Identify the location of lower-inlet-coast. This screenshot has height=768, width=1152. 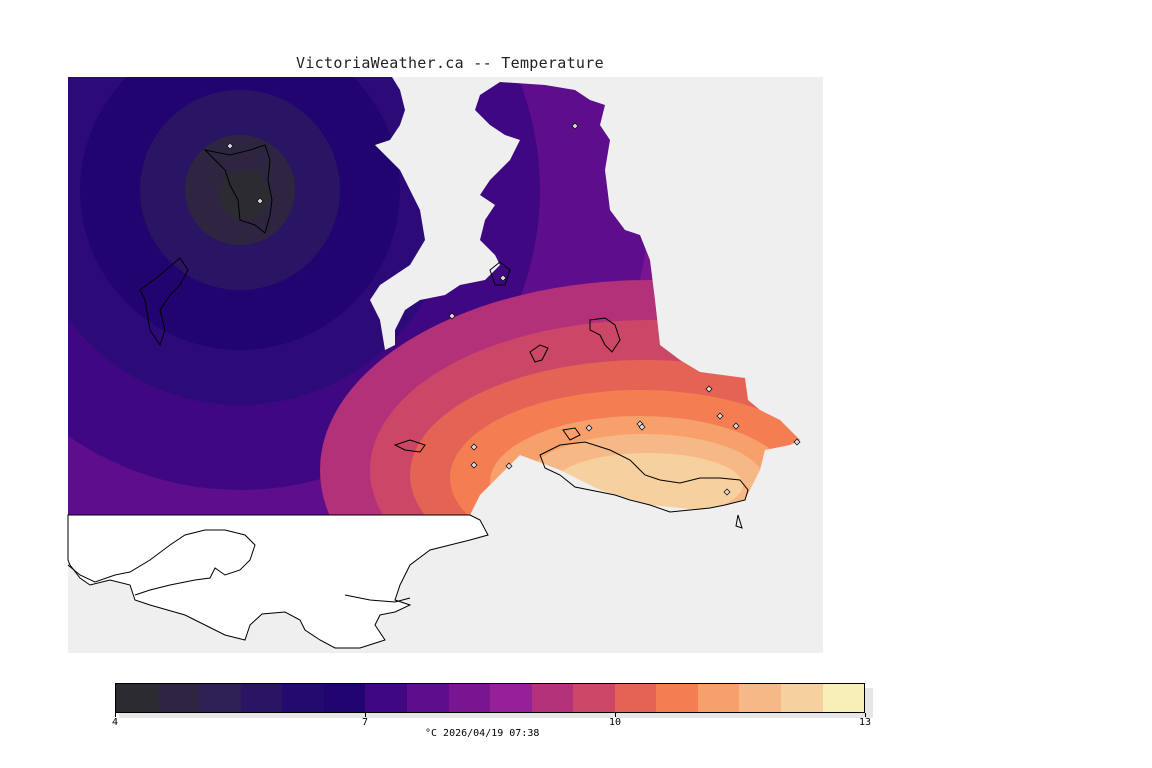
(377, 598).